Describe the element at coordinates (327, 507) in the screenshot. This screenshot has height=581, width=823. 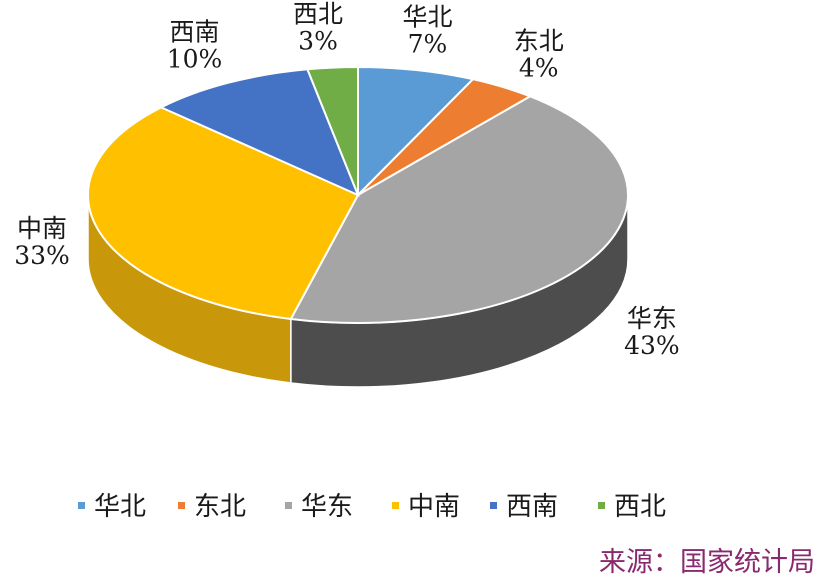
I see `legend-label: 华东` at that location.